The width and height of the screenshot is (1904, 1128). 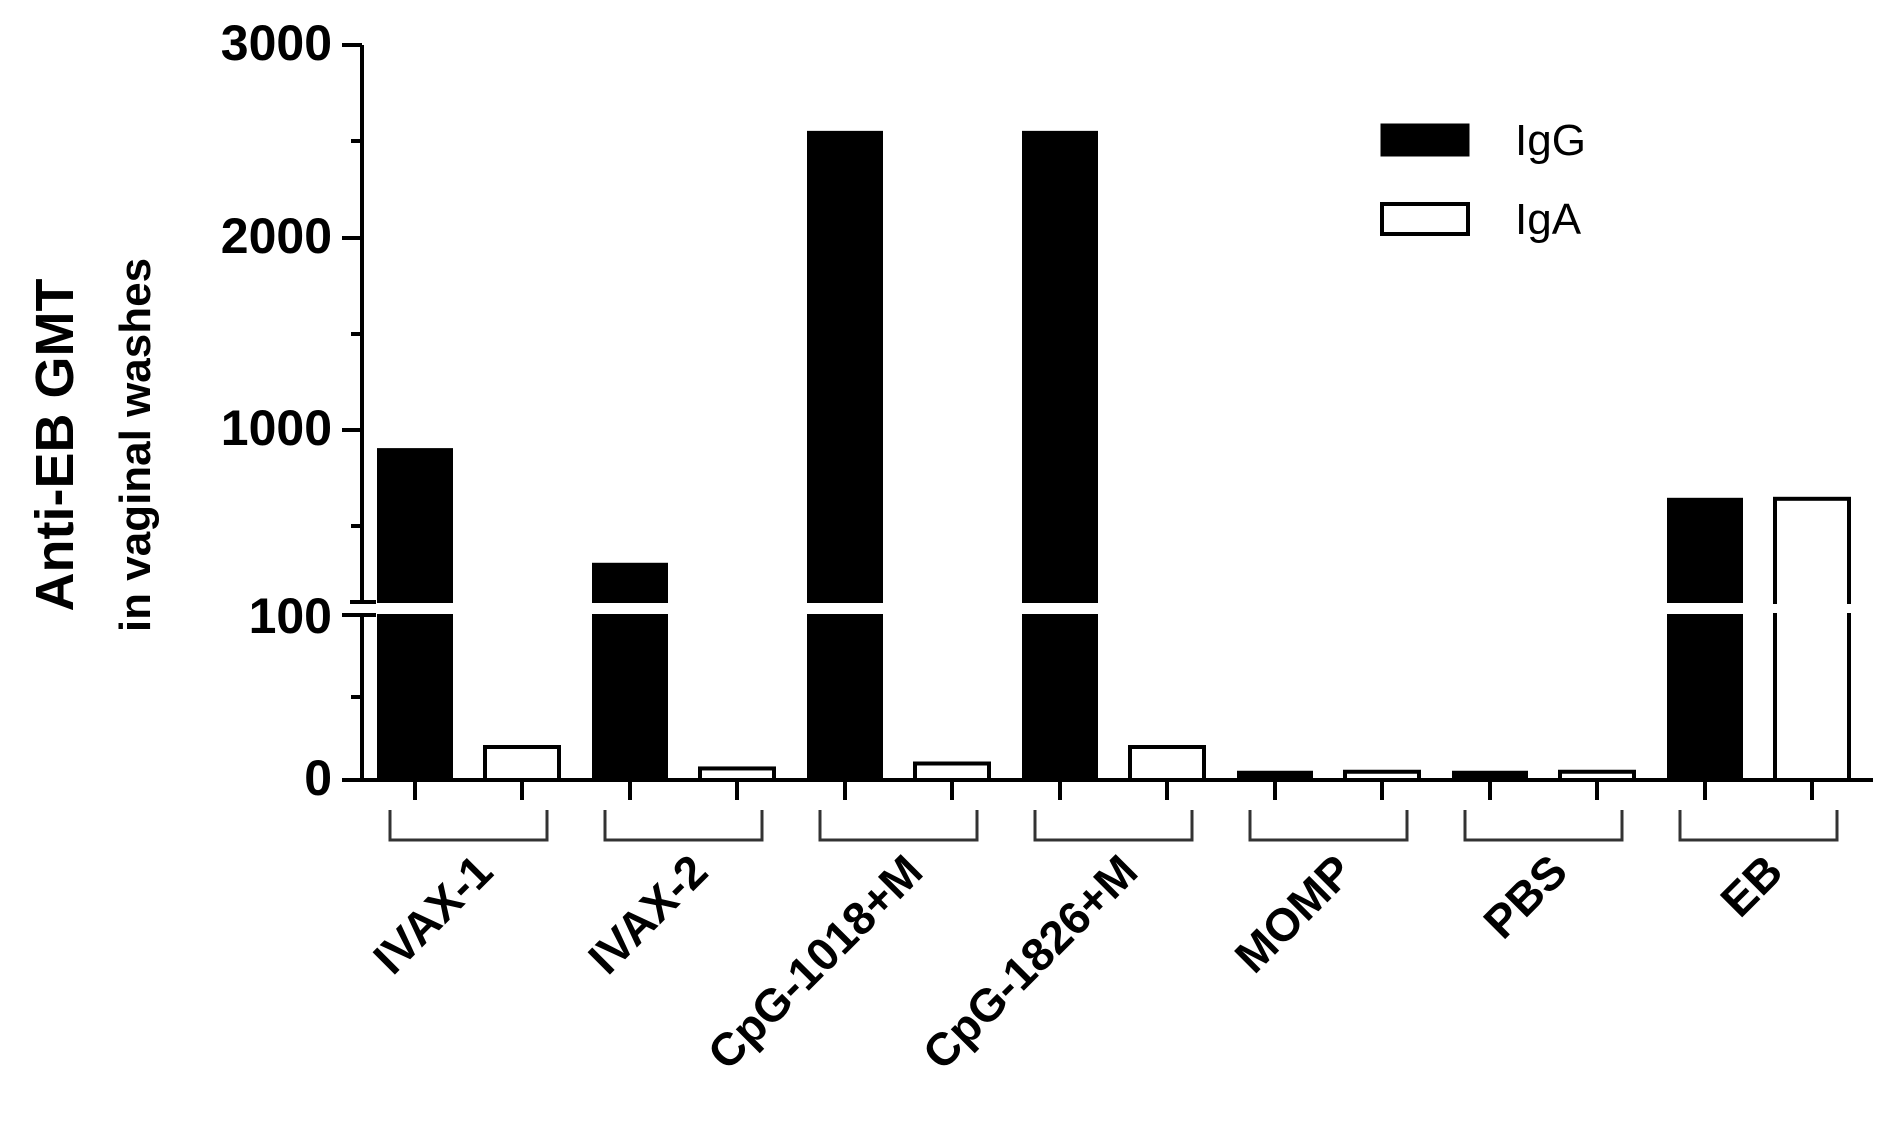 What do you see at coordinates (522, 763) in the screenshot?
I see `bar-ivax-1-iga` at bounding box center [522, 763].